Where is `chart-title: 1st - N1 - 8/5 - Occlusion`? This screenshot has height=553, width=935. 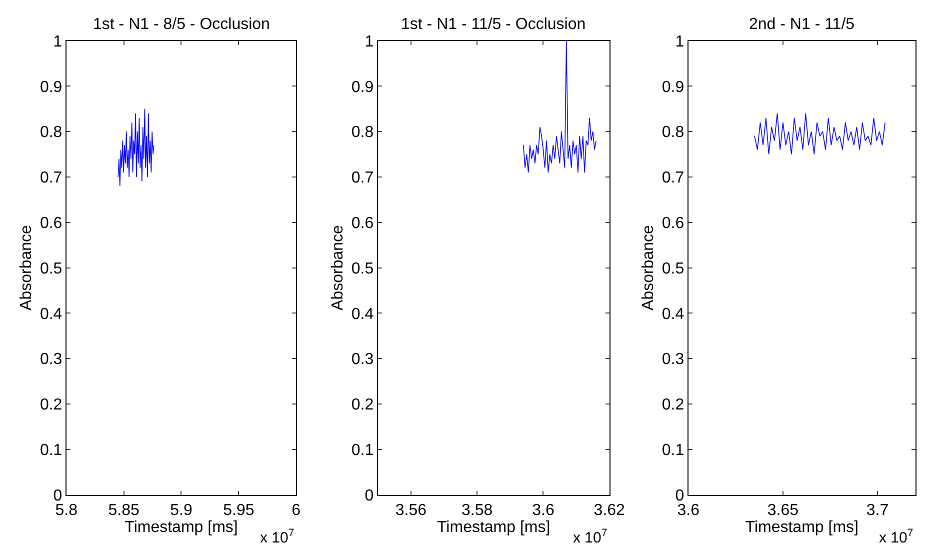
chart-title: 1st - N1 - 8/5 - Occlusion is located at coordinates (181, 24).